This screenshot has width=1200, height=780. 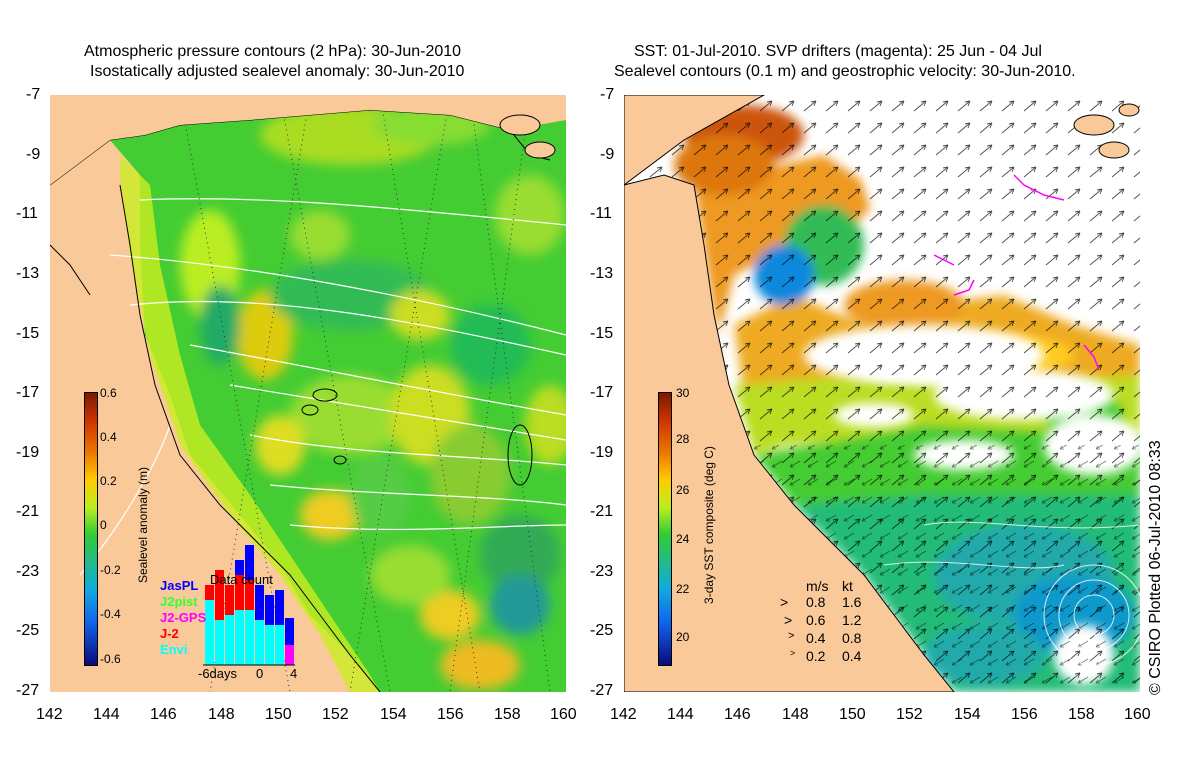 What do you see at coordinates (269, 645) in the screenshot?
I see `bar-7b` at bounding box center [269, 645].